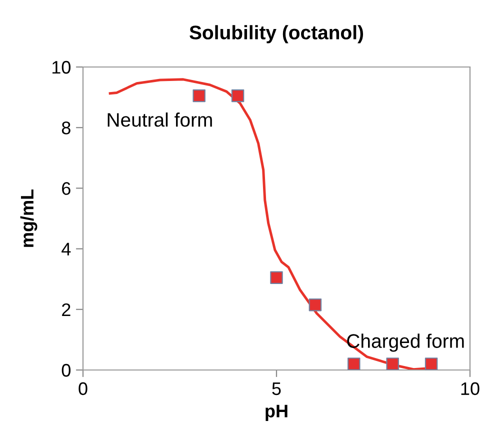  I want to click on annotation: Charged form, so click(405, 343).